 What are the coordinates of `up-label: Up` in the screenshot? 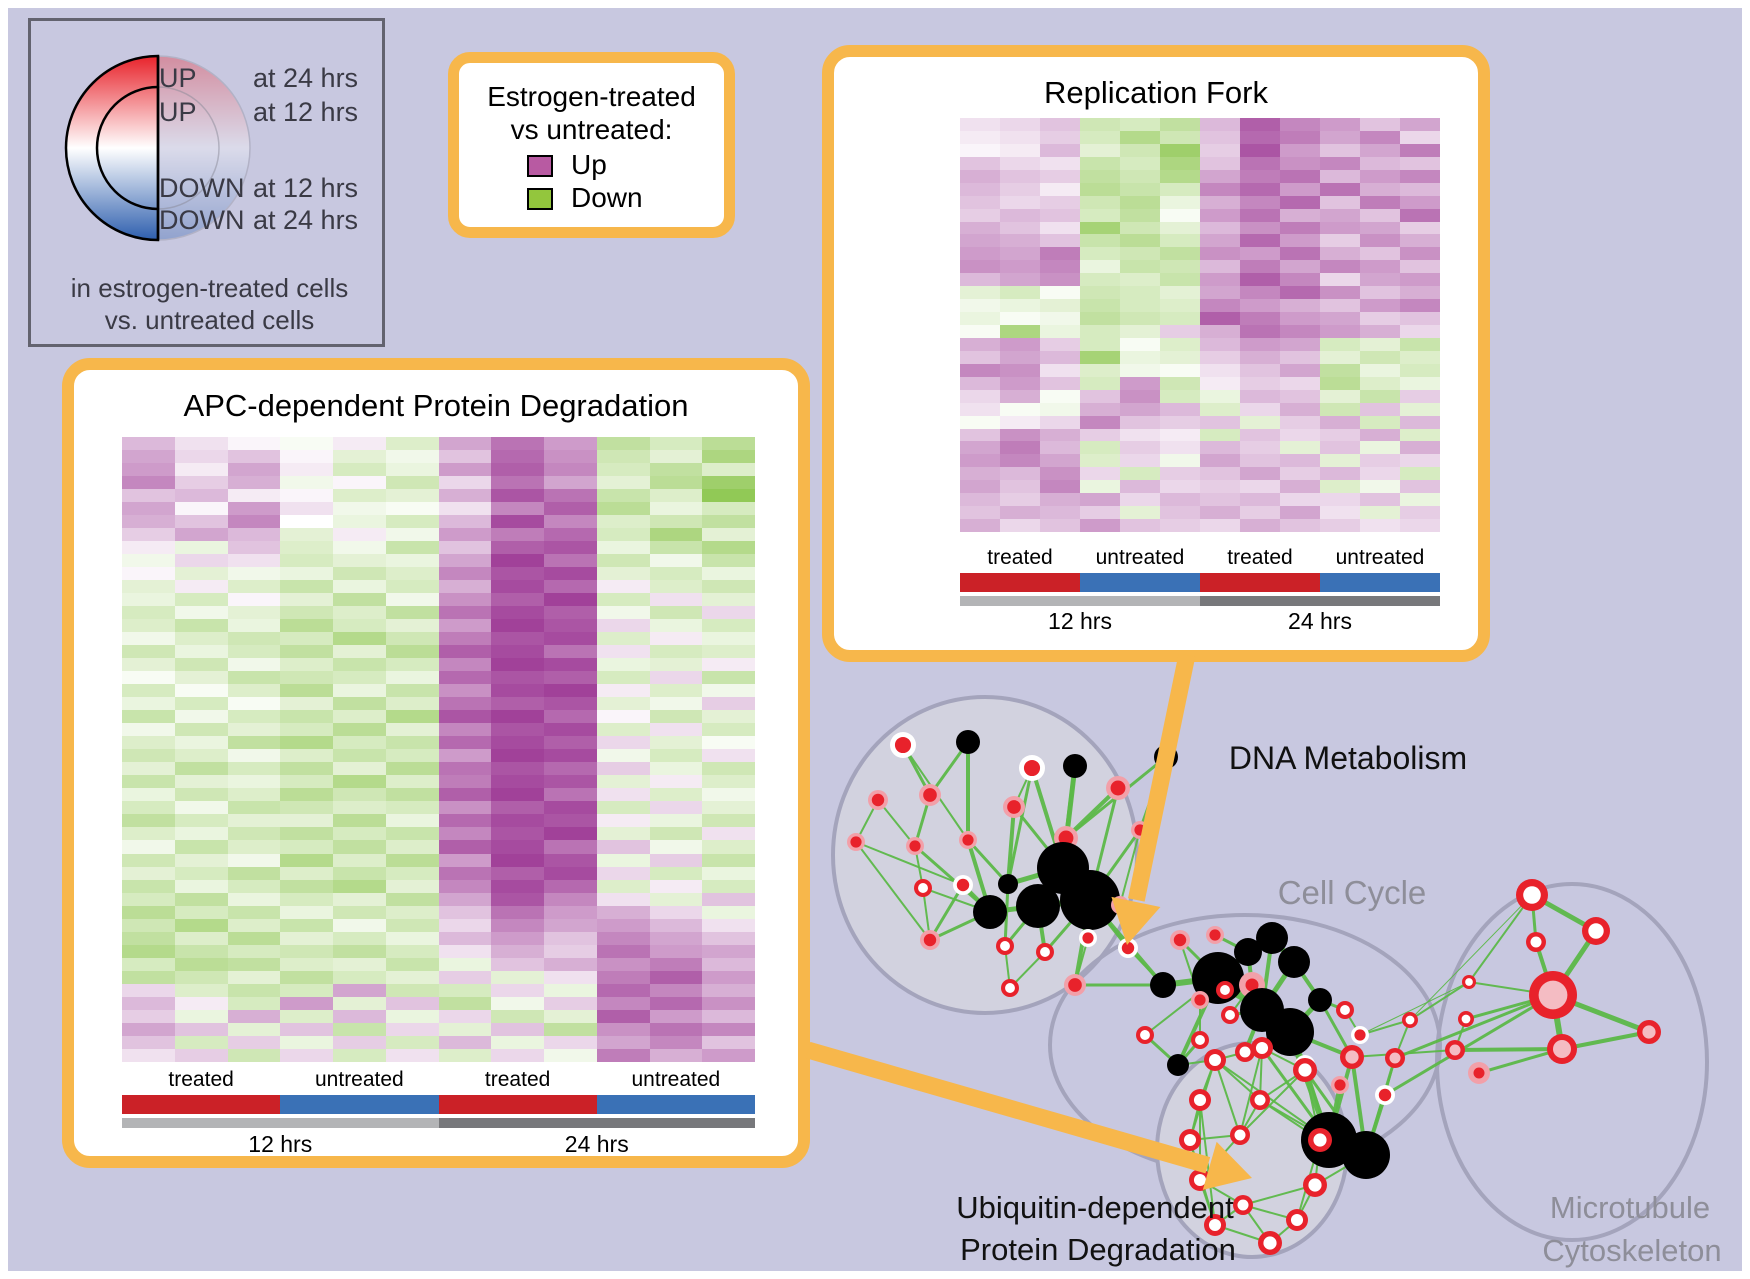 It's located at (589, 164).